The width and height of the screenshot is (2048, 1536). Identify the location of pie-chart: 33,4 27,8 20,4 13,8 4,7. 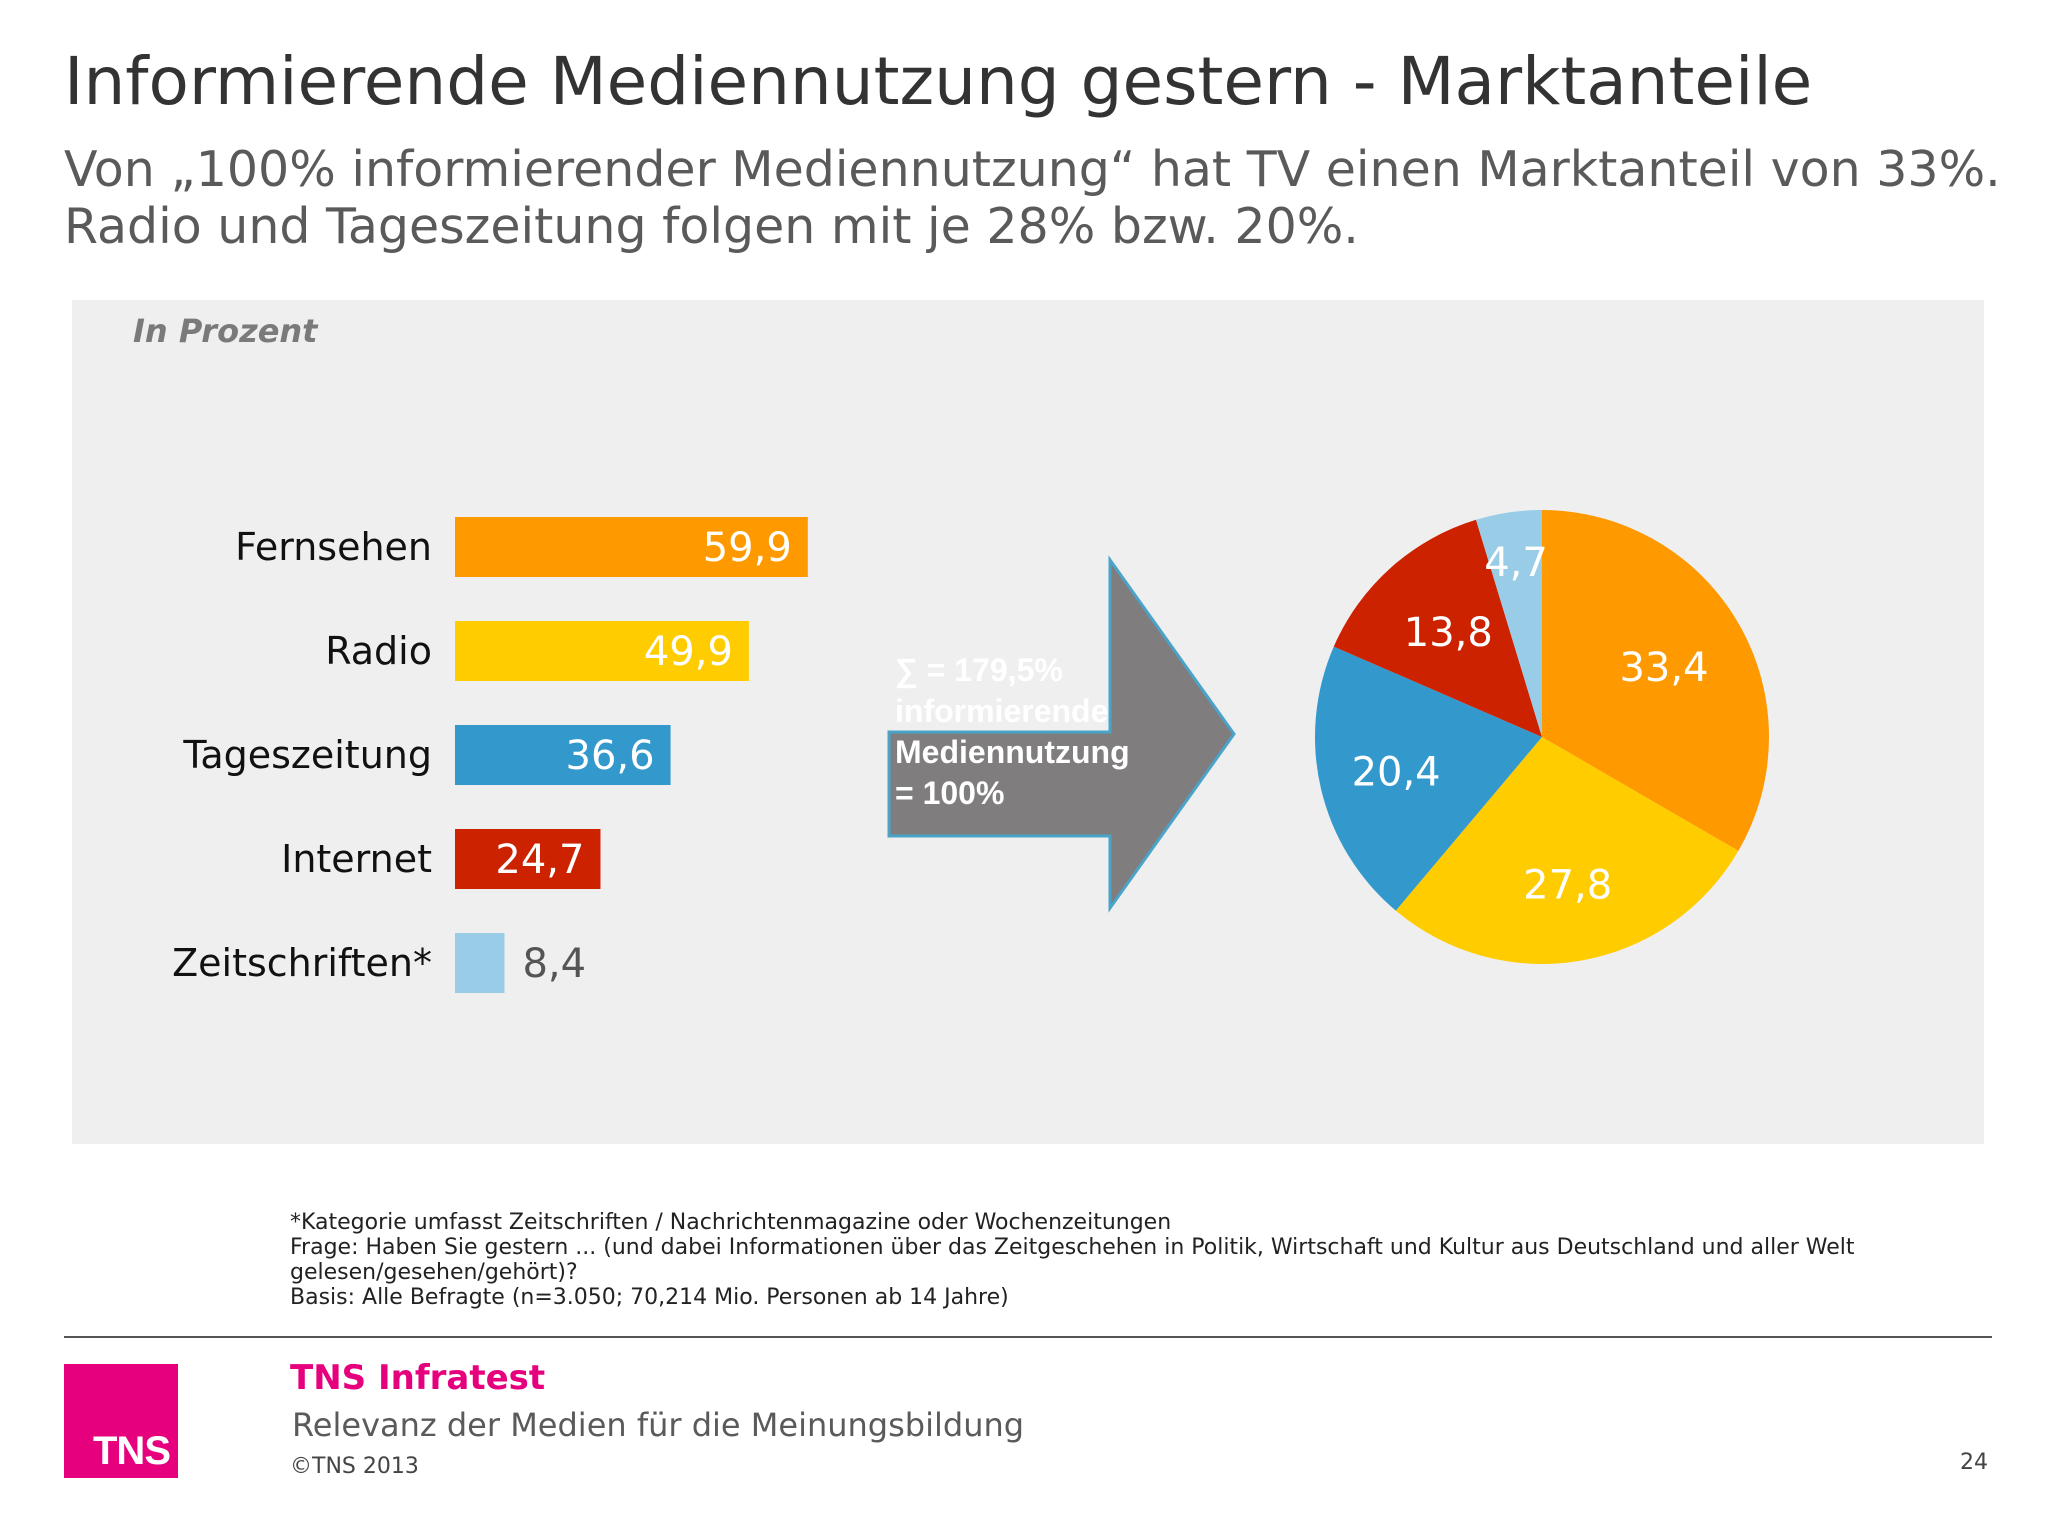
(1541, 737).